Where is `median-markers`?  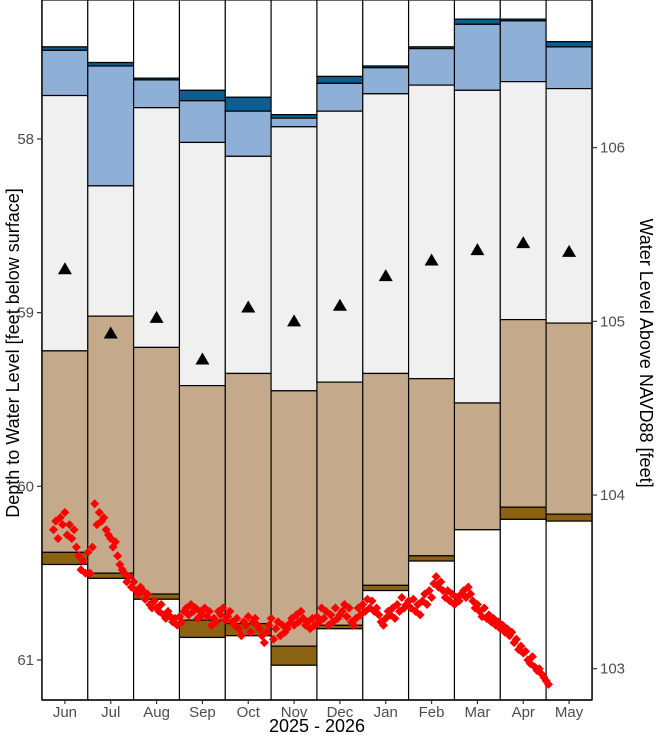 median-markers is located at coordinates (317, 300).